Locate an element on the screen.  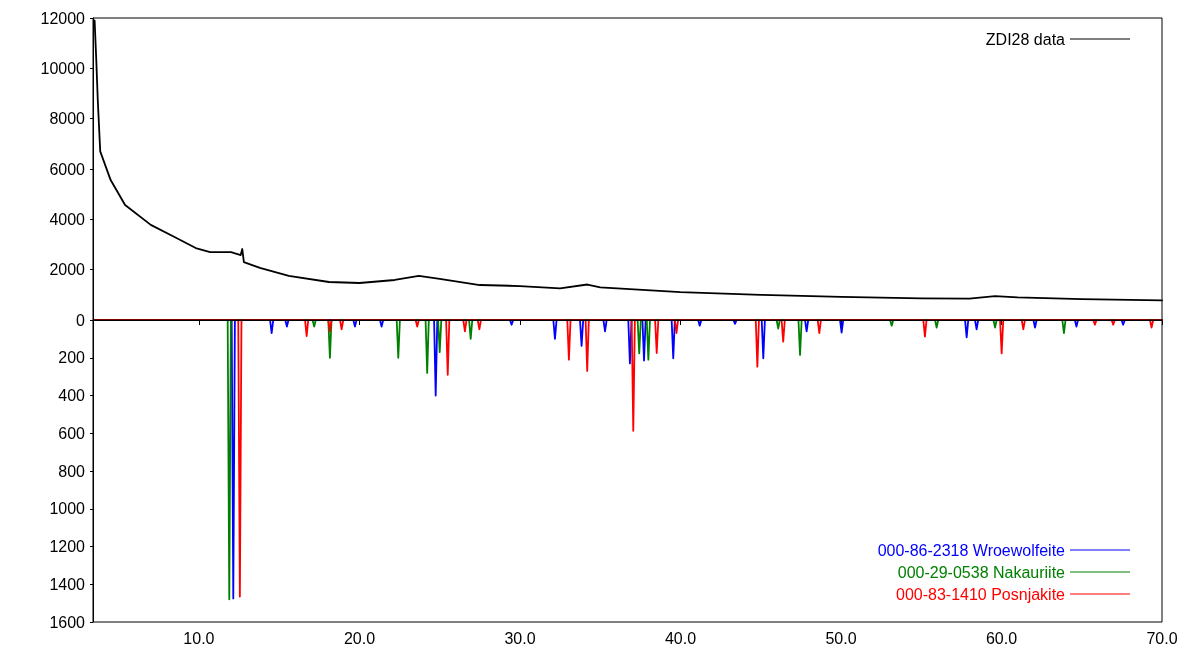
y-tick-label: 1000 is located at coordinates (67, 509).